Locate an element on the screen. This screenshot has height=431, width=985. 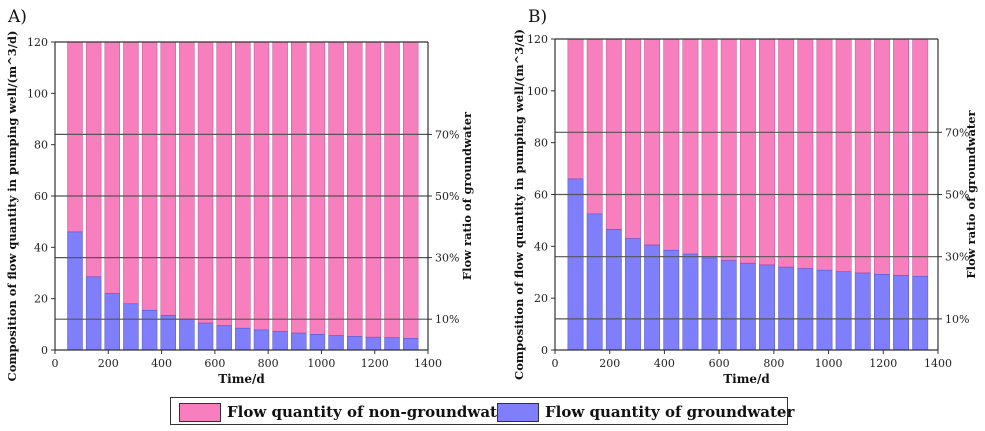
legend-swatch-groundwater is located at coordinates (518, 412).